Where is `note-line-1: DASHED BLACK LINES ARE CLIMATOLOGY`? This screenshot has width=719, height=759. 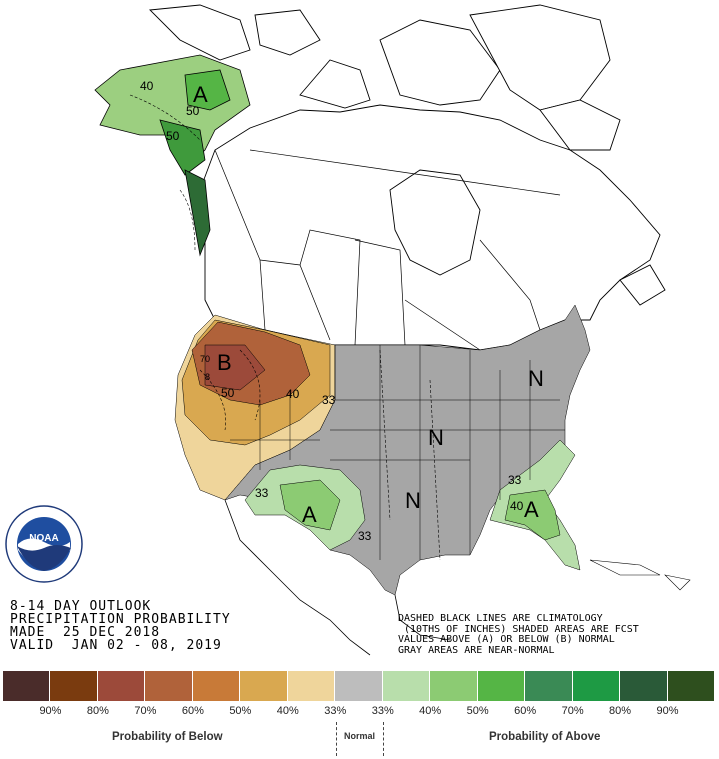
note-line-1: DASHED BLACK LINES ARE CLIMATOLOGY is located at coordinates (500, 618).